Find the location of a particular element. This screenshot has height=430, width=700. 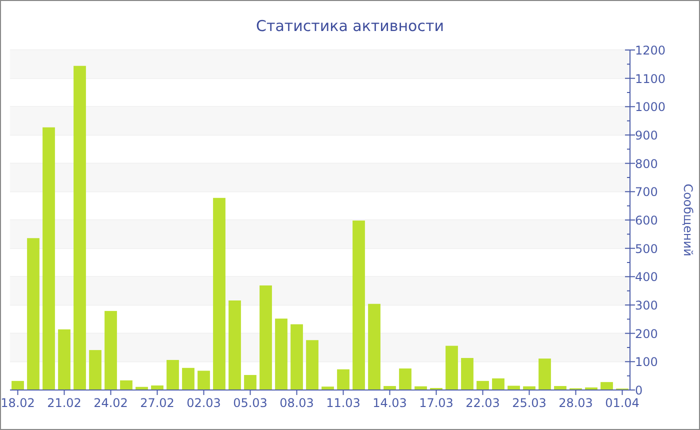

x-tick-label: 18.02 is located at coordinates (17, 403).